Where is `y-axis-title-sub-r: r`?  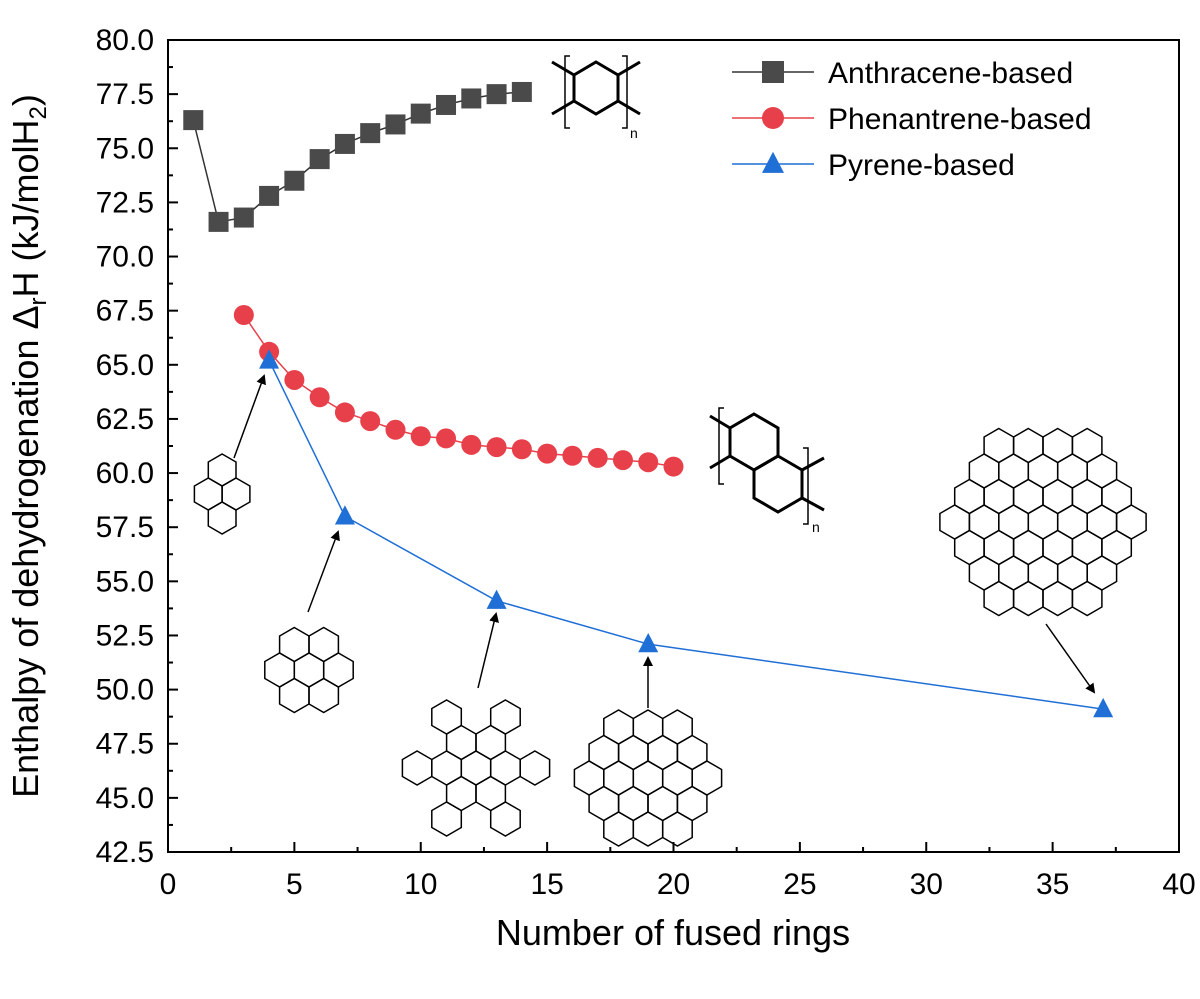
y-axis-title-sub-r: r is located at coordinates (38, 301).